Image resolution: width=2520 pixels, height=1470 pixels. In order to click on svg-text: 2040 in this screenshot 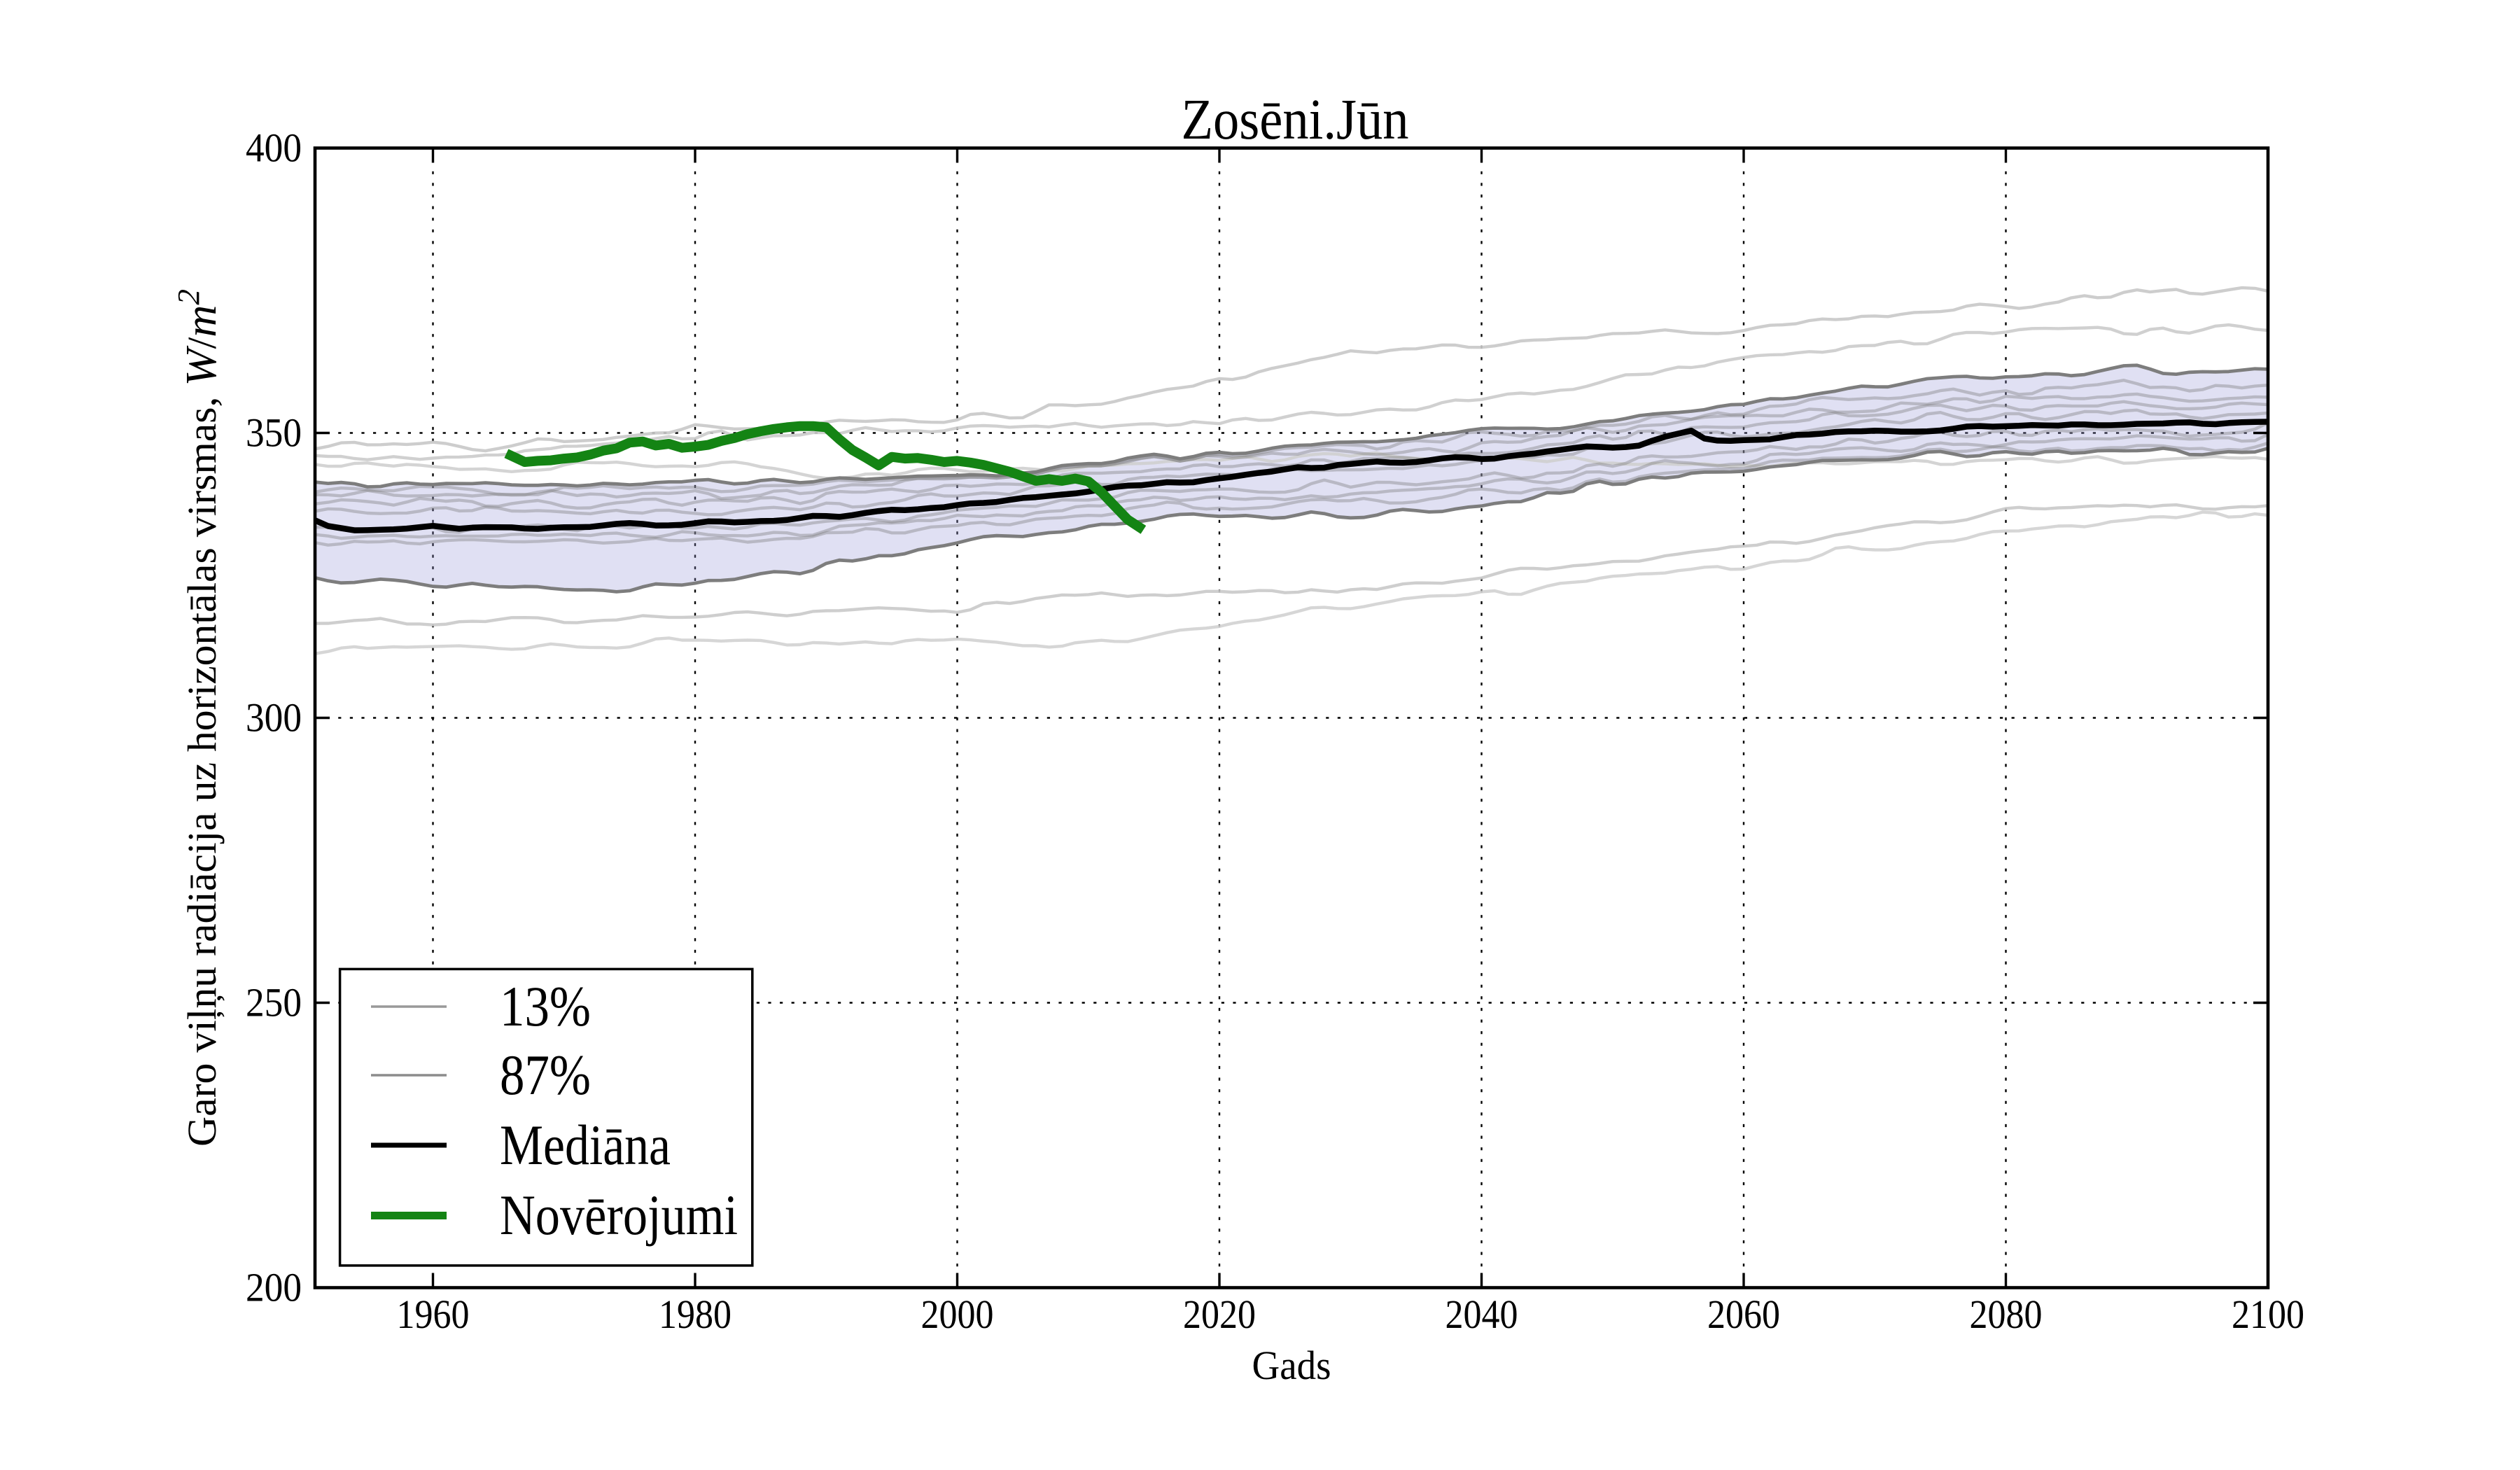, I will do `click(1482, 1314)`.